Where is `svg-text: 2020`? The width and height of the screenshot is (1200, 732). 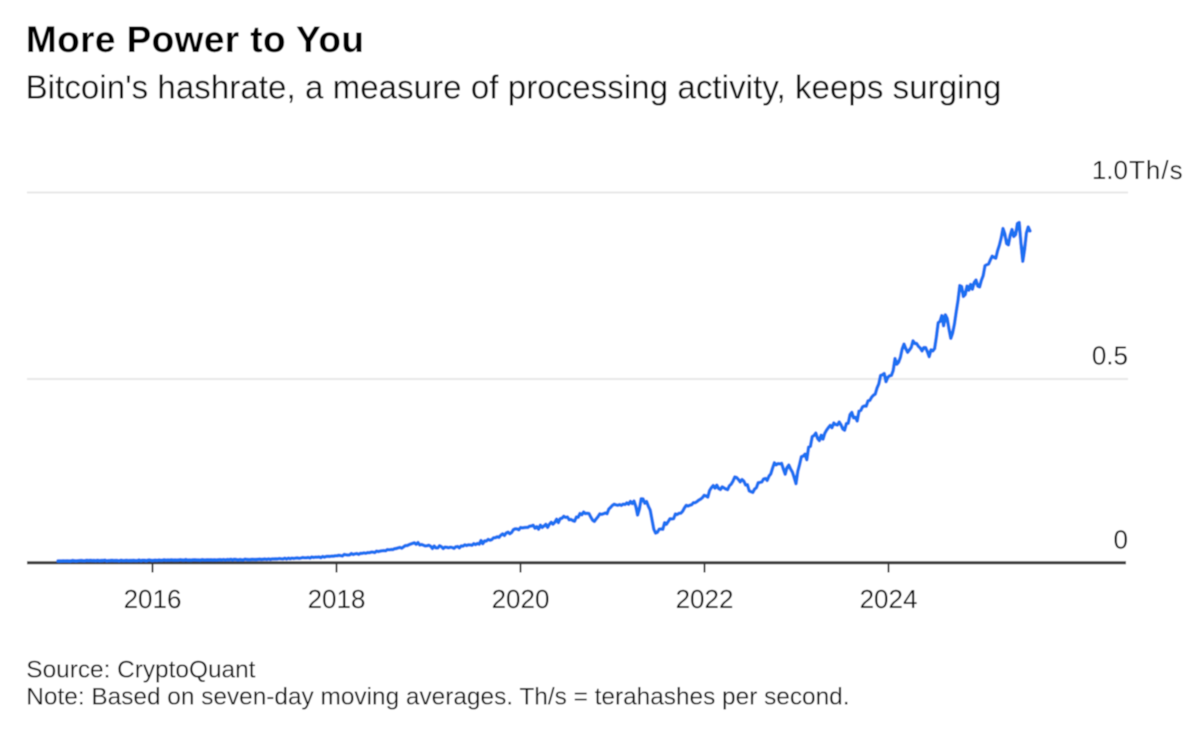 svg-text: 2020 is located at coordinates (521, 599).